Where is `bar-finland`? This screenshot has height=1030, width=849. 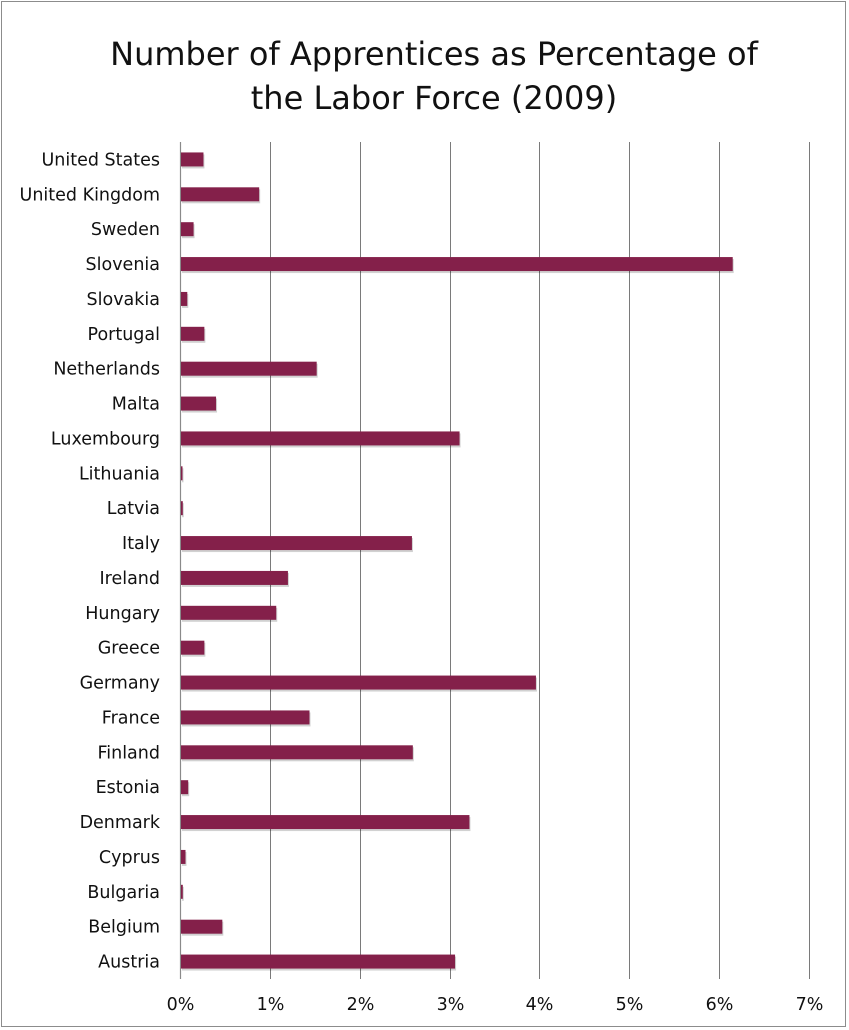
bar-finland is located at coordinates (297, 752).